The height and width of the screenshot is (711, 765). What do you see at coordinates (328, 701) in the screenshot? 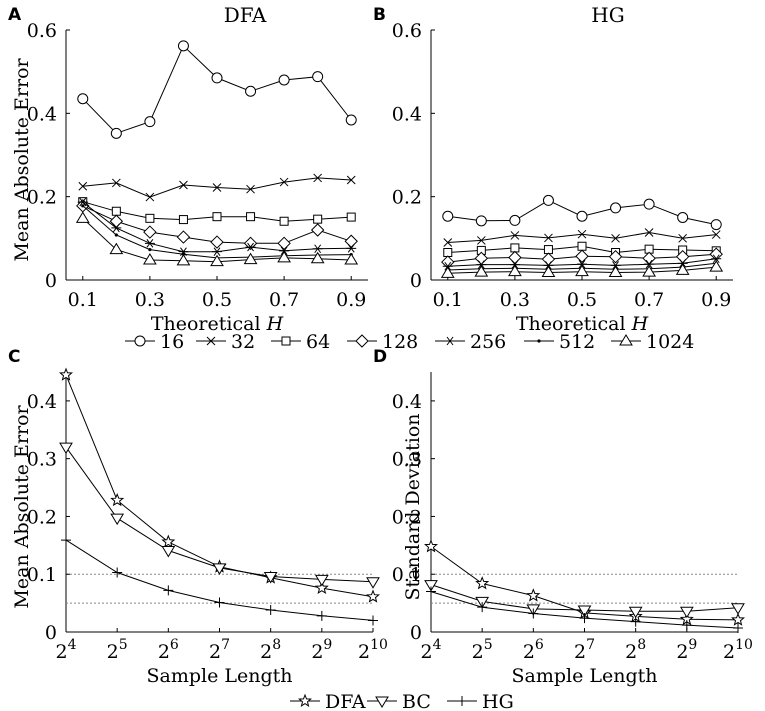
I see `legend-item-dfa: DFA` at bounding box center [328, 701].